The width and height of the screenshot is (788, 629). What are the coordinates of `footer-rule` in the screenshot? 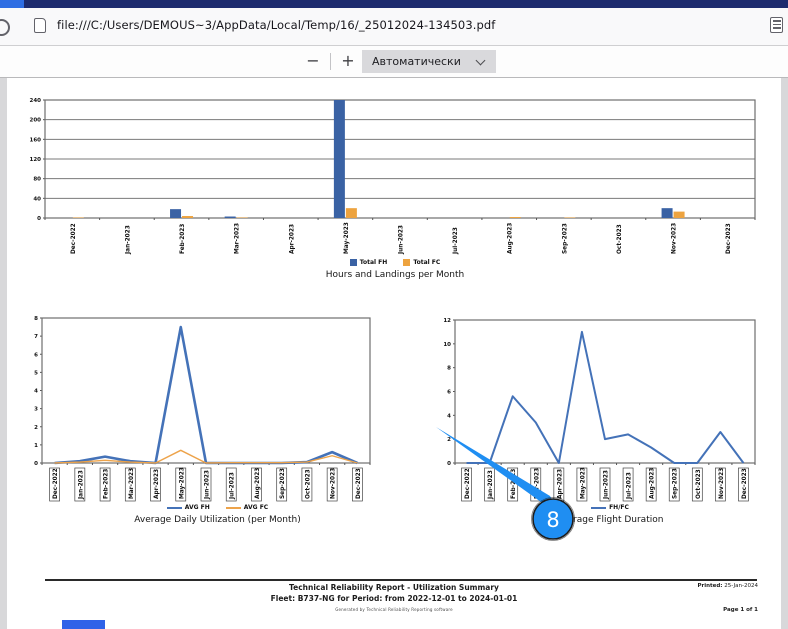 It's located at (401, 580).